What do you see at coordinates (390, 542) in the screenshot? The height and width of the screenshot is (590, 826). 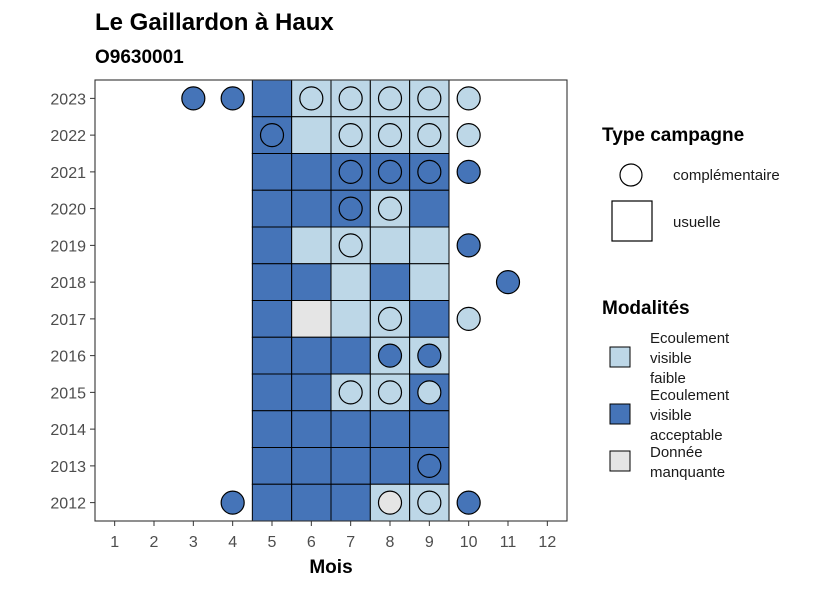 I see `x-tick-label-8: 8` at bounding box center [390, 542].